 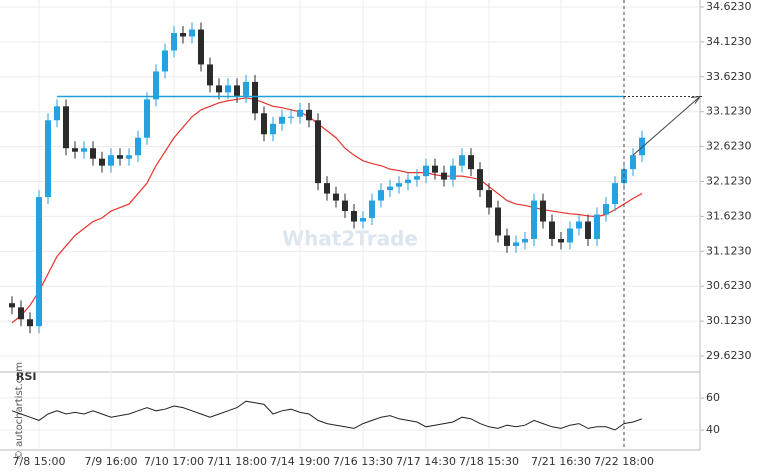 I want to click on credit: © autochartist.com, so click(x=19, y=411).